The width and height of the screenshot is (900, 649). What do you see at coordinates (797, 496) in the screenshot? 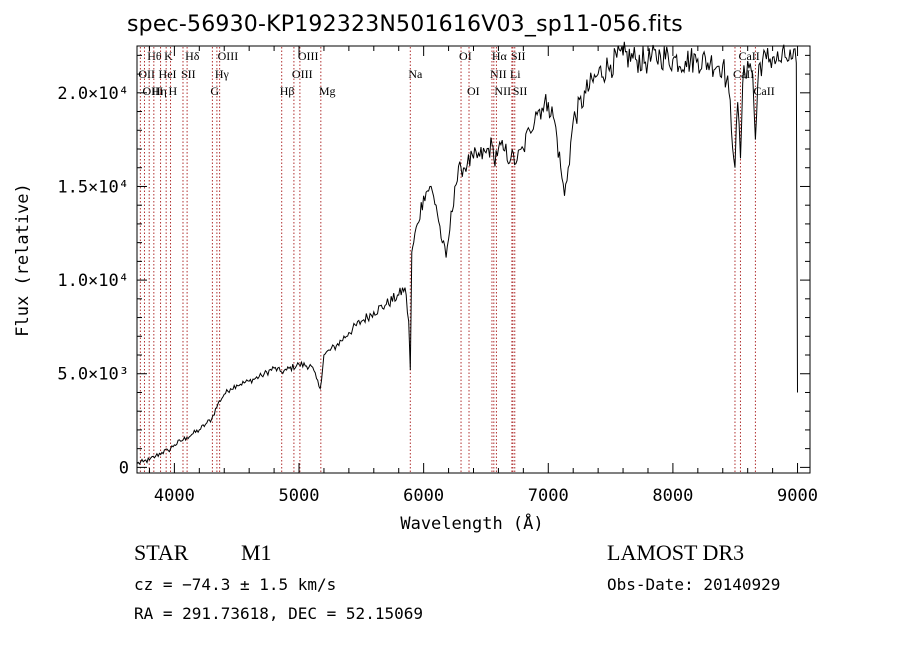
I see `x-tick-label: 9000` at bounding box center [797, 496].